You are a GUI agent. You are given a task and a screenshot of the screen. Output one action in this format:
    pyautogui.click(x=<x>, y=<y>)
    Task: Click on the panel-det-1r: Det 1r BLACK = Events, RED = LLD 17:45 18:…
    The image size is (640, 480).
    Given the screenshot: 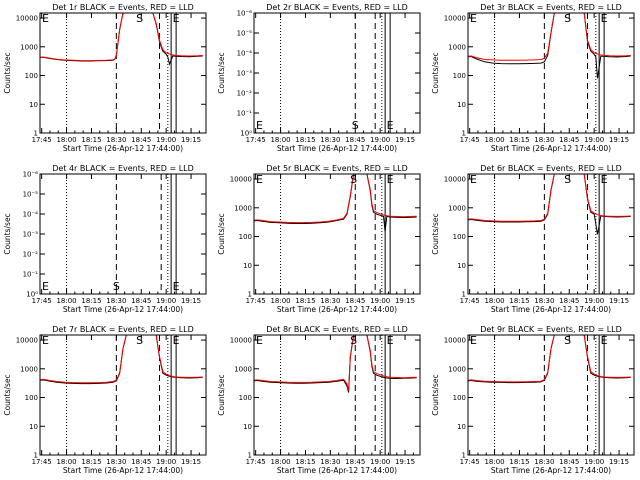 What is the action you would take?
    pyautogui.click(x=105, y=78)
    